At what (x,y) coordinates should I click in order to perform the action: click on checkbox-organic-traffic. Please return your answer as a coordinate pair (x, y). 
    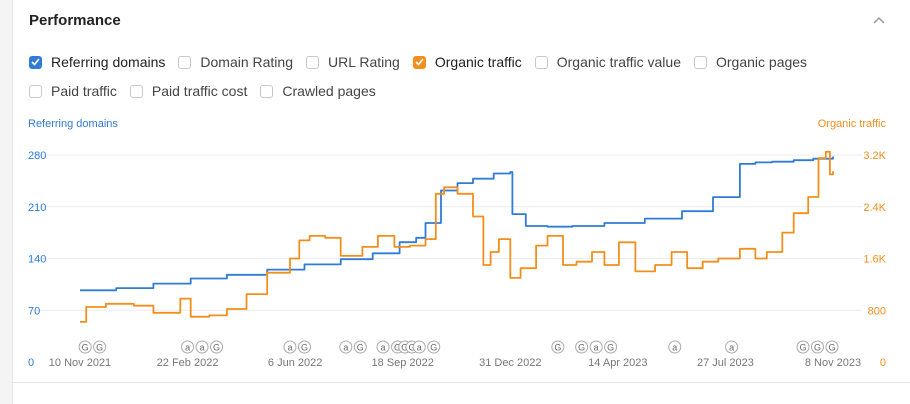
    Looking at the image, I should click on (419, 62).